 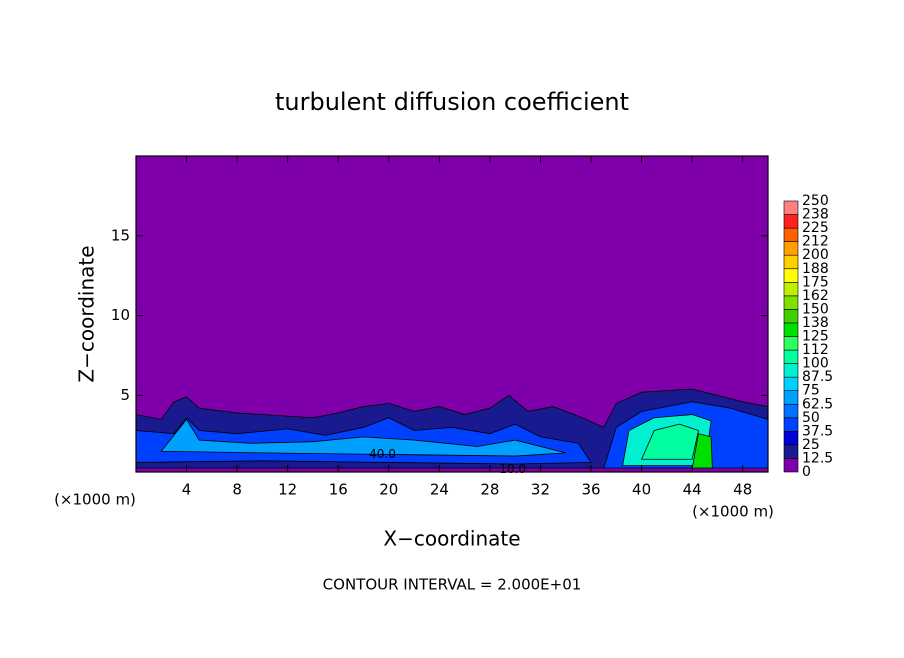 I want to click on colorbar-label: 50, so click(x=811, y=418).